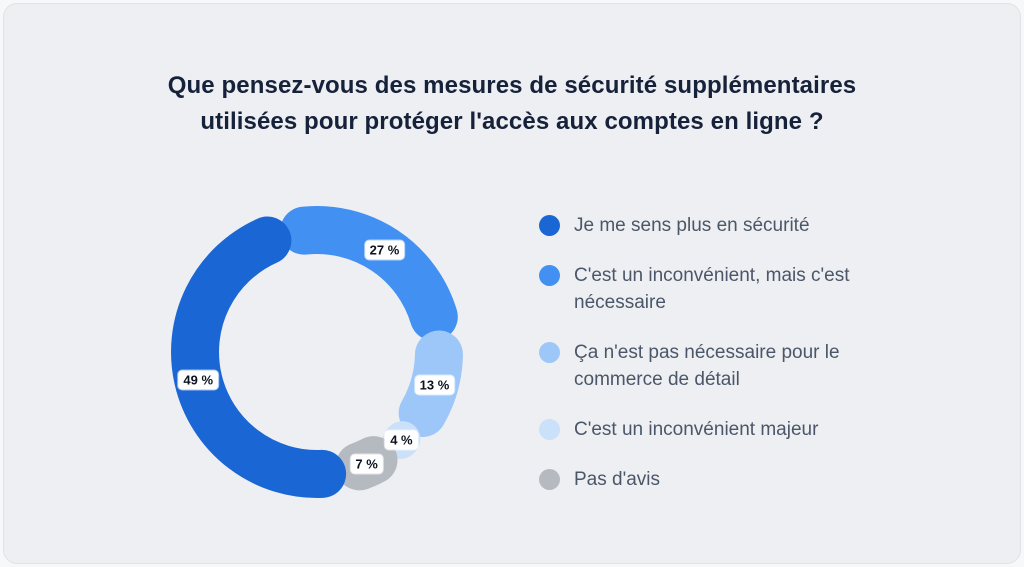  What do you see at coordinates (617, 479) in the screenshot?
I see `legend-label: Pas d'avis` at bounding box center [617, 479].